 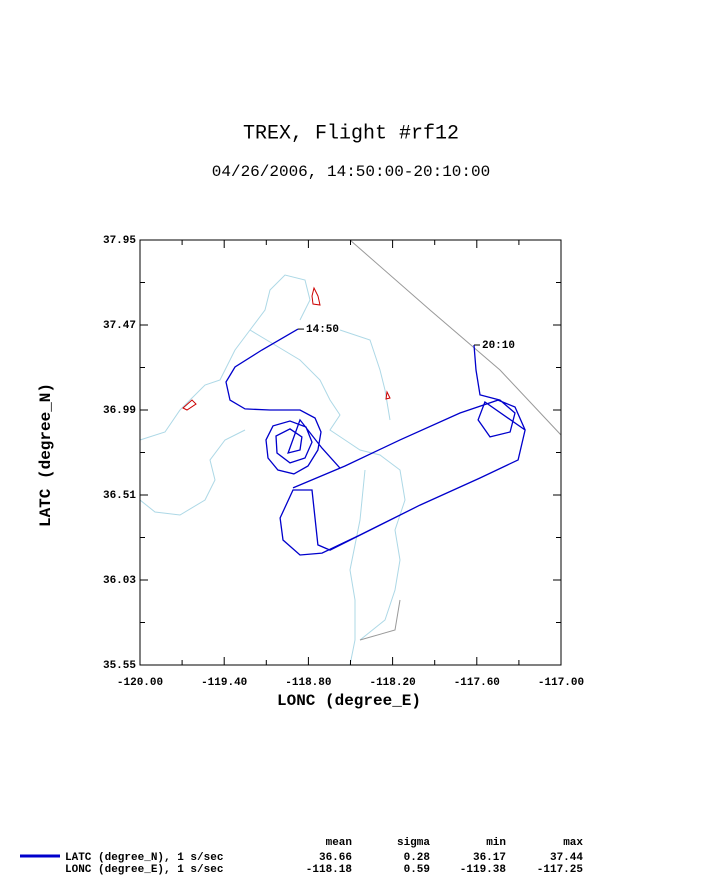 What do you see at coordinates (566, 858) in the screenshot?
I see `stats-value: 37.44` at bounding box center [566, 858].